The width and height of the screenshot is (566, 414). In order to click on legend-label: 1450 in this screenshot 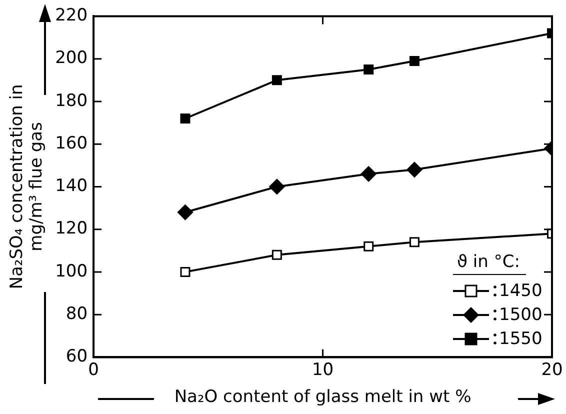, I will do `click(520, 292)`.